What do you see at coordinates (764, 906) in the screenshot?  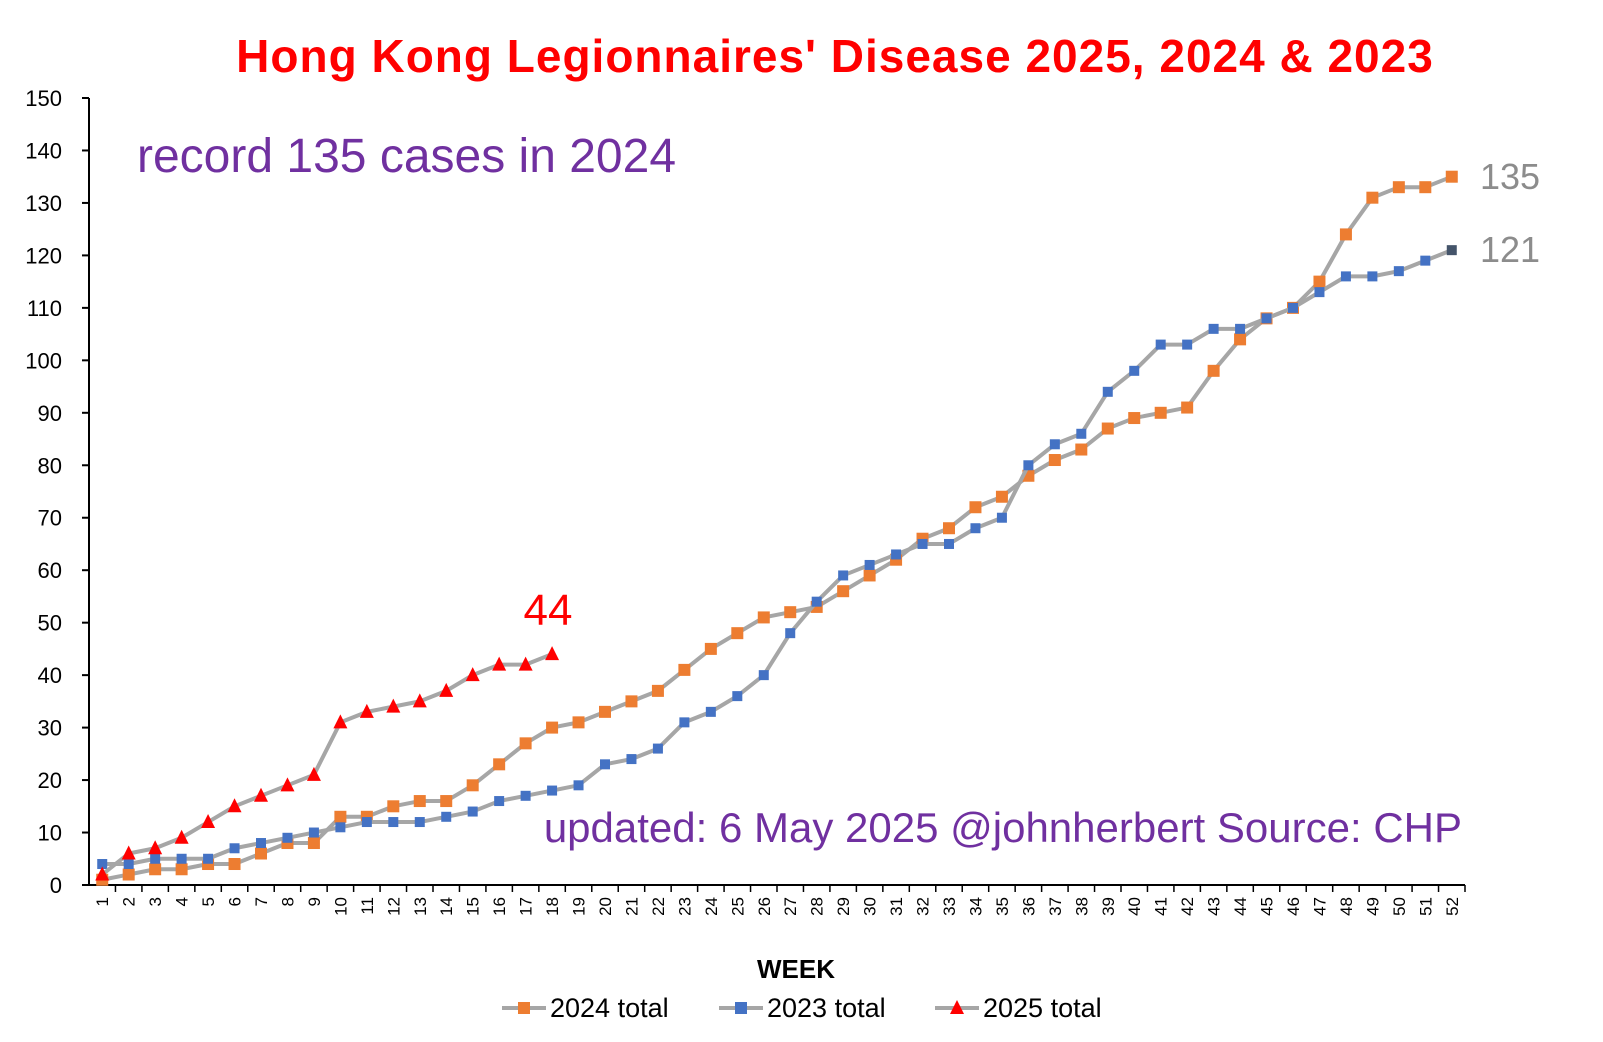 I see `x-tick-label: 26` at bounding box center [764, 906].